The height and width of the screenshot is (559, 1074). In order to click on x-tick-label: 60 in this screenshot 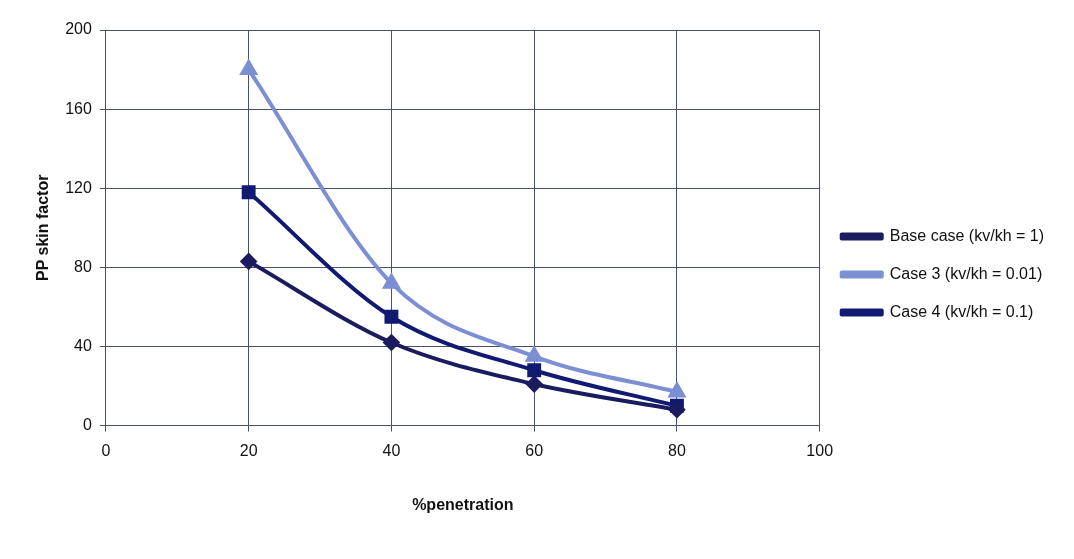, I will do `click(534, 450)`.